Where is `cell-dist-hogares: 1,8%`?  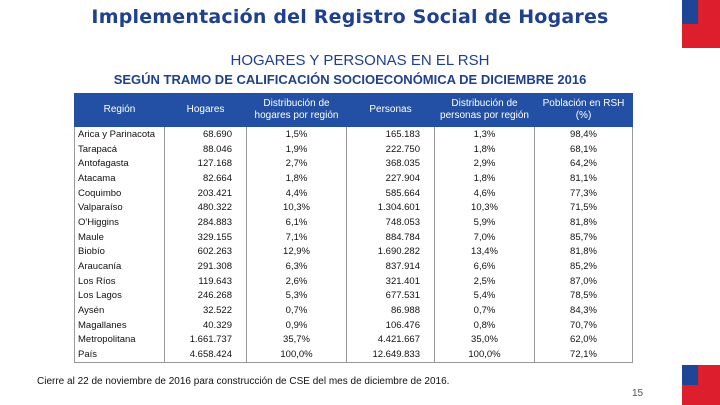
cell-dist-hogares: 1,8% is located at coordinates (296, 178).